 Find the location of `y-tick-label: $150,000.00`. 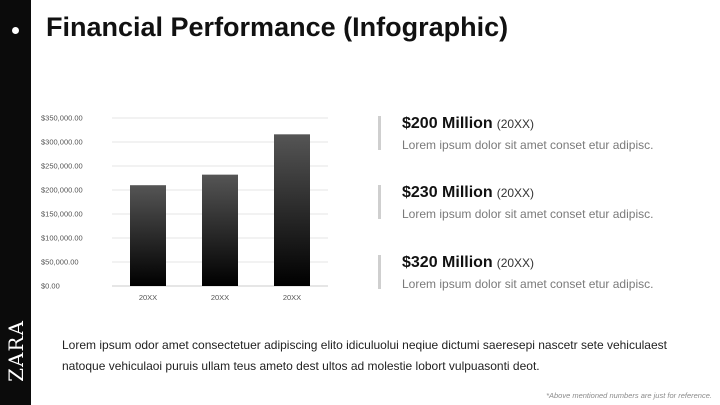

y-tick-label: $150,000.00 is located at coordinates (62, 214).